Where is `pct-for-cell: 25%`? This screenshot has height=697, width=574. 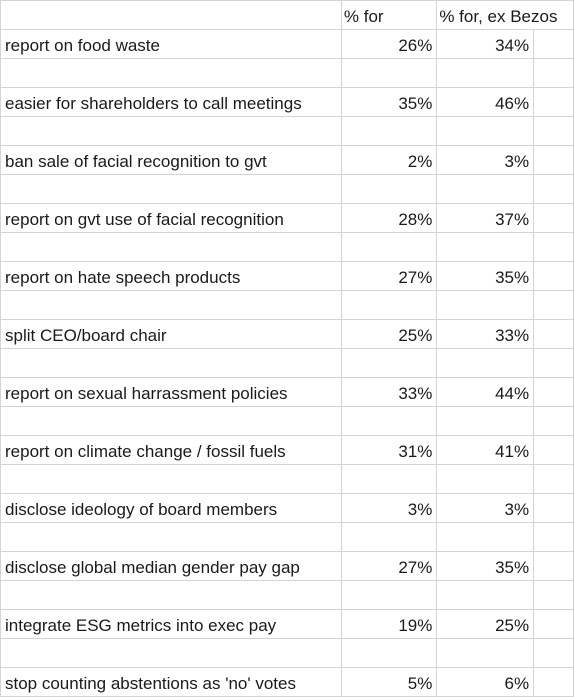 pct-for-cell: 25% is located at coordinates (389, 334).